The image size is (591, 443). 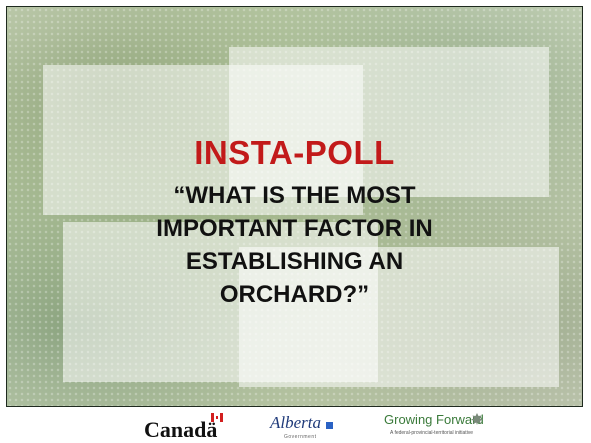 I want to click on poll-question-line: ORCHARD?”, so click(x=294, y=294).